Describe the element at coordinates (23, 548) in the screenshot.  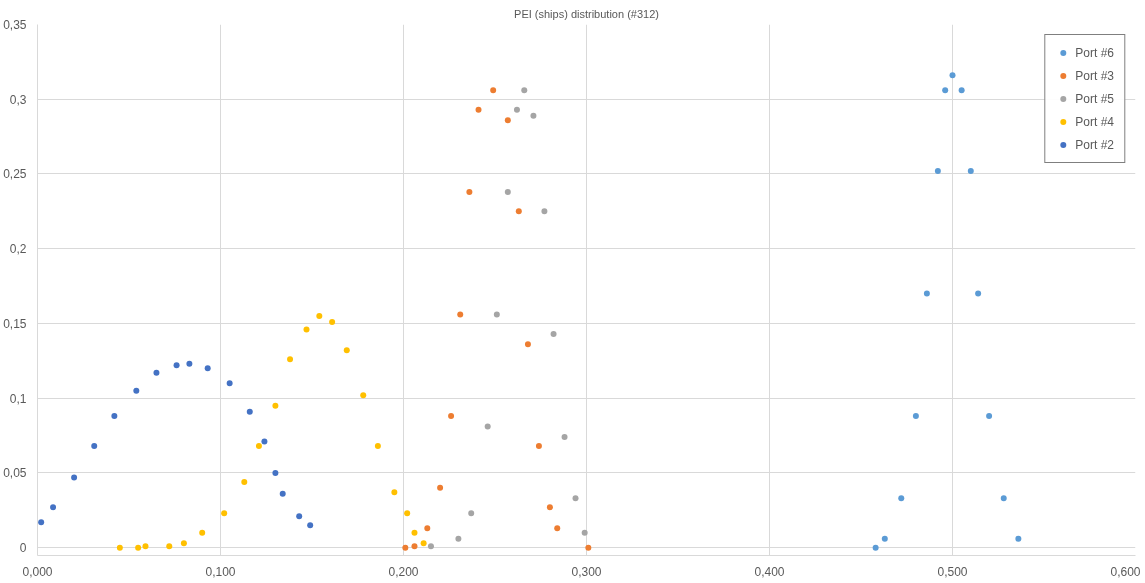
I see `y-tick-label: 0` at that location.